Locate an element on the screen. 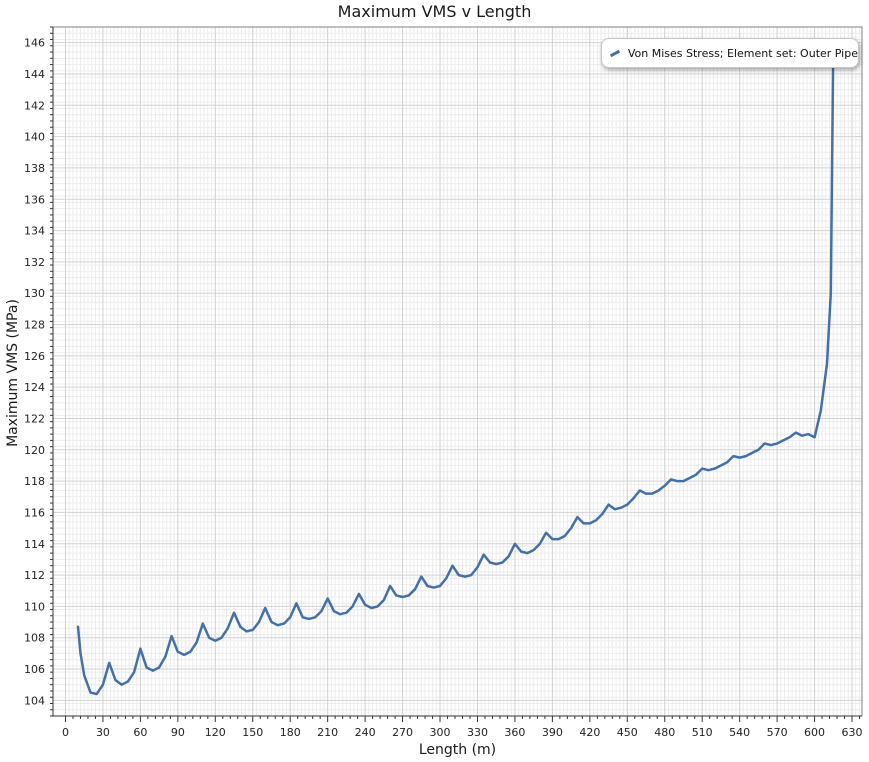 This screenshot has width=869, height=762. x-tick-label: 450 is located at coordinates (627, 732).